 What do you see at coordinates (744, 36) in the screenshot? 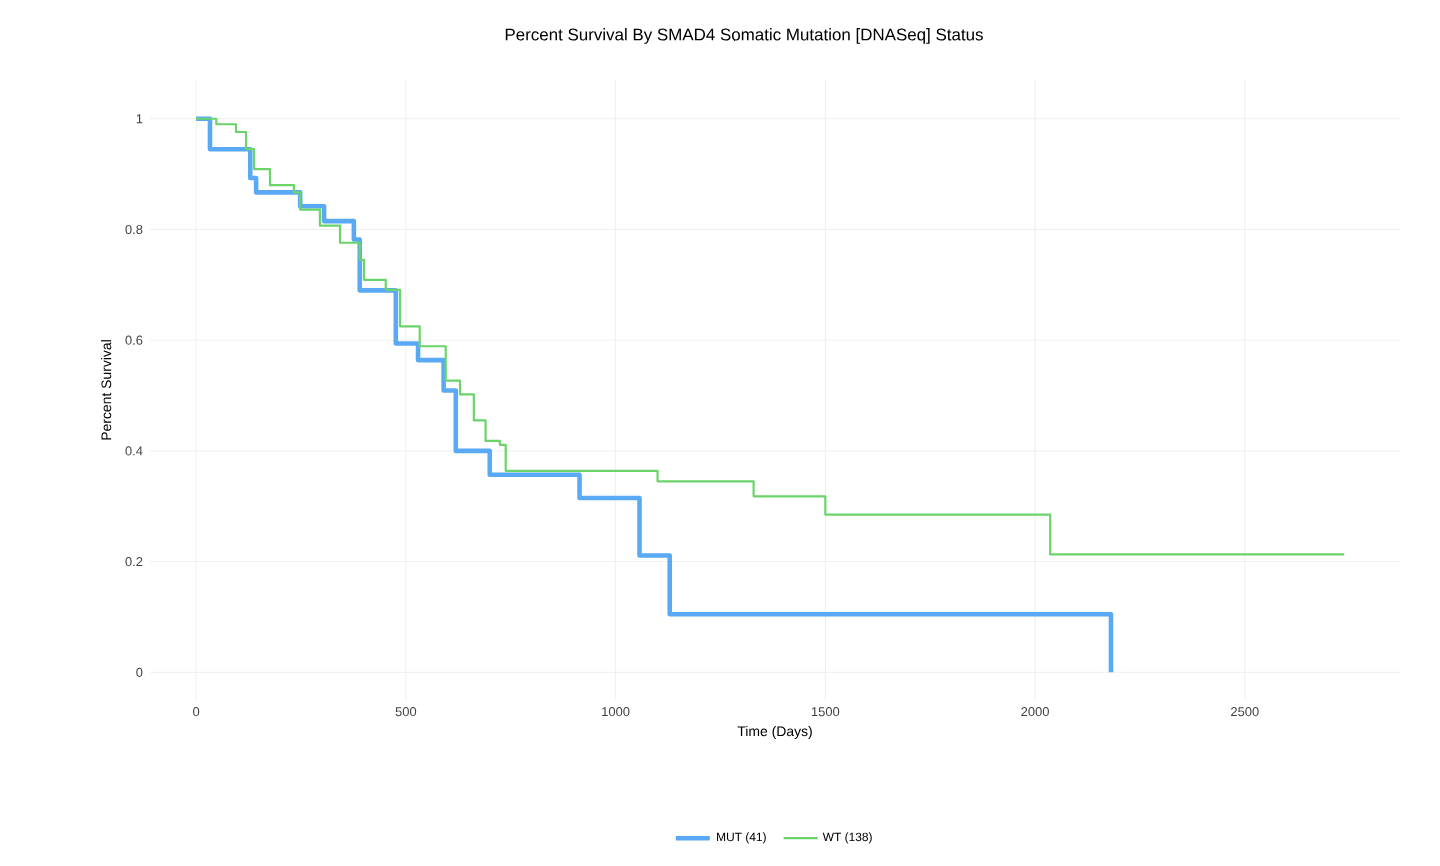
I see `chart-title: Percent Survival By SMAD4 Somatic Mutation [DNASeq] Status` at bounding box center [744, 36].